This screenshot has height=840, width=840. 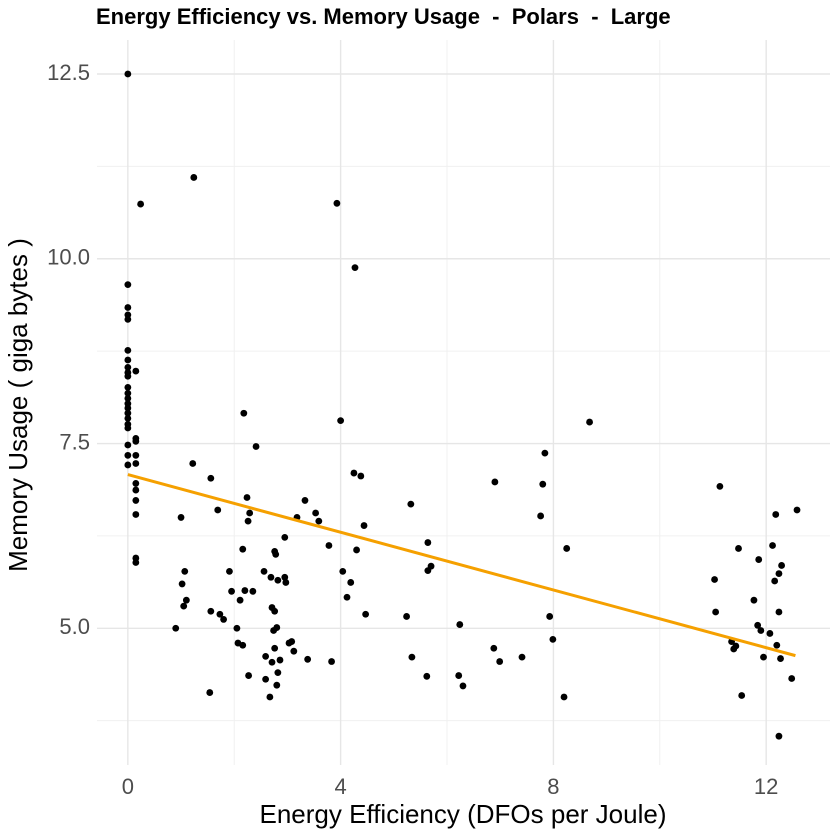 What do you see at coordinates (766, 786) in the screenshot?
I see `x-tick-label: 12` at bounding box center [766, 786].